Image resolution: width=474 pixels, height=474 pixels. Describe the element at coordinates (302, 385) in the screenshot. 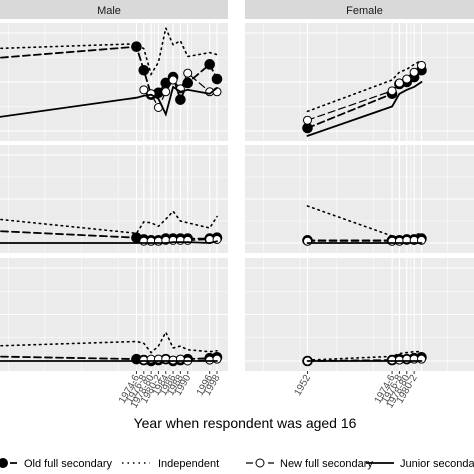

I see `x-tick-label: 1952` at that location.